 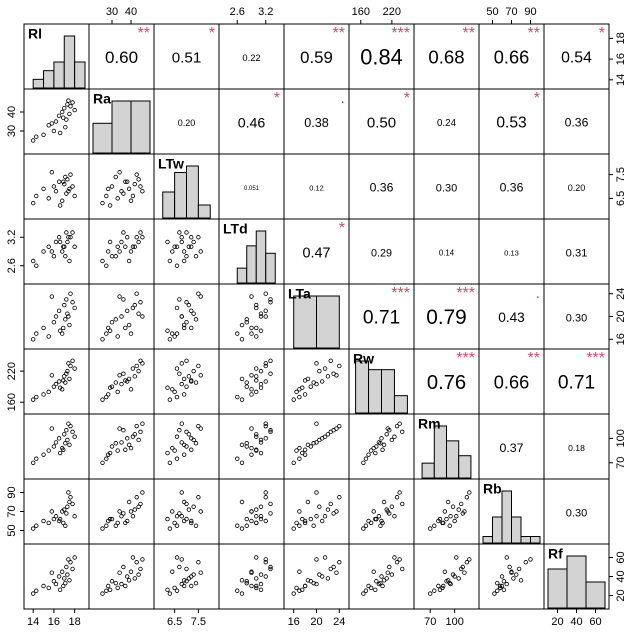 I want to click on x-tick-label: 40, so click(x=131, y=12).